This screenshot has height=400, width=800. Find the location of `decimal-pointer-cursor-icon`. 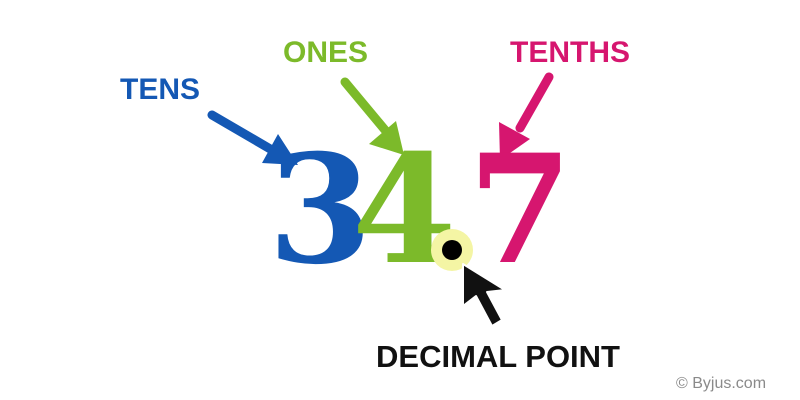

decimal-pointer-cursor-icon is located at coordinates (484, 295).